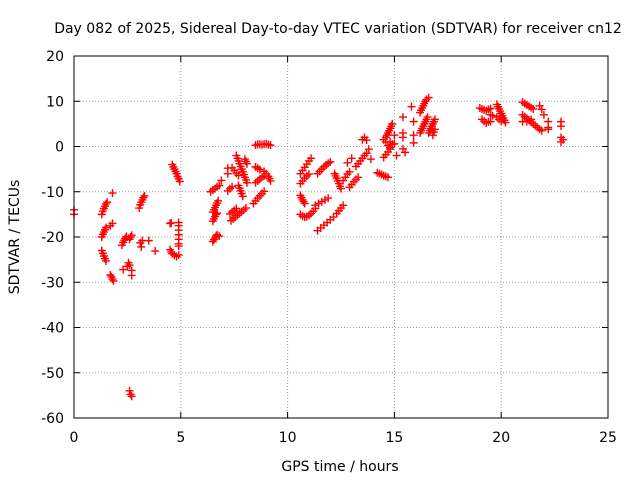 This screenshot has height=480, width=640. What do you see at coordinates (15, 237) in the screenshot?
I see `y-axis-label: SDTVAR / TECUs` at bounding box center [15, 237].